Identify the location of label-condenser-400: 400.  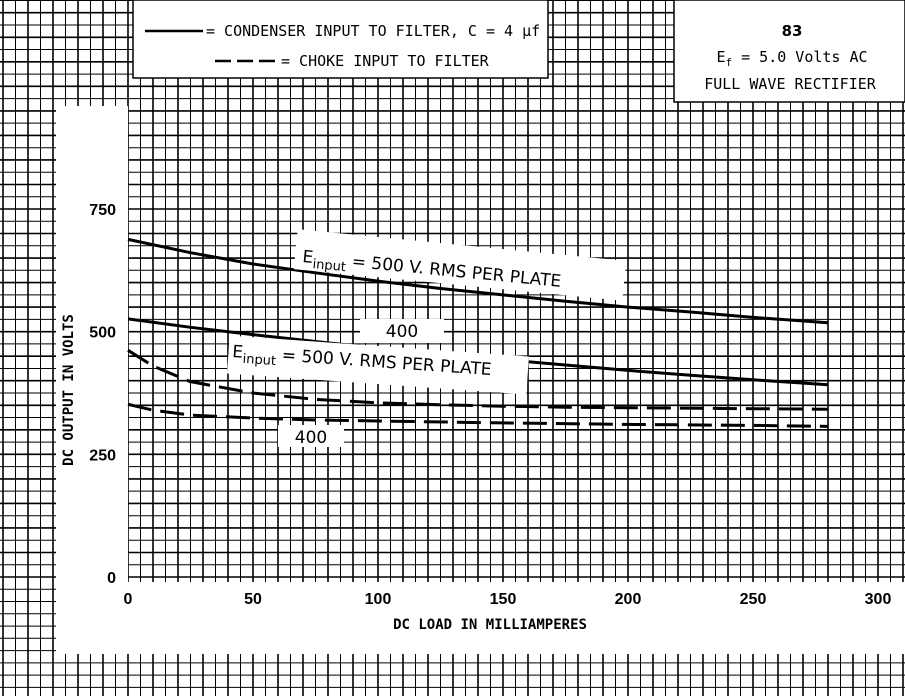
(402, 332).